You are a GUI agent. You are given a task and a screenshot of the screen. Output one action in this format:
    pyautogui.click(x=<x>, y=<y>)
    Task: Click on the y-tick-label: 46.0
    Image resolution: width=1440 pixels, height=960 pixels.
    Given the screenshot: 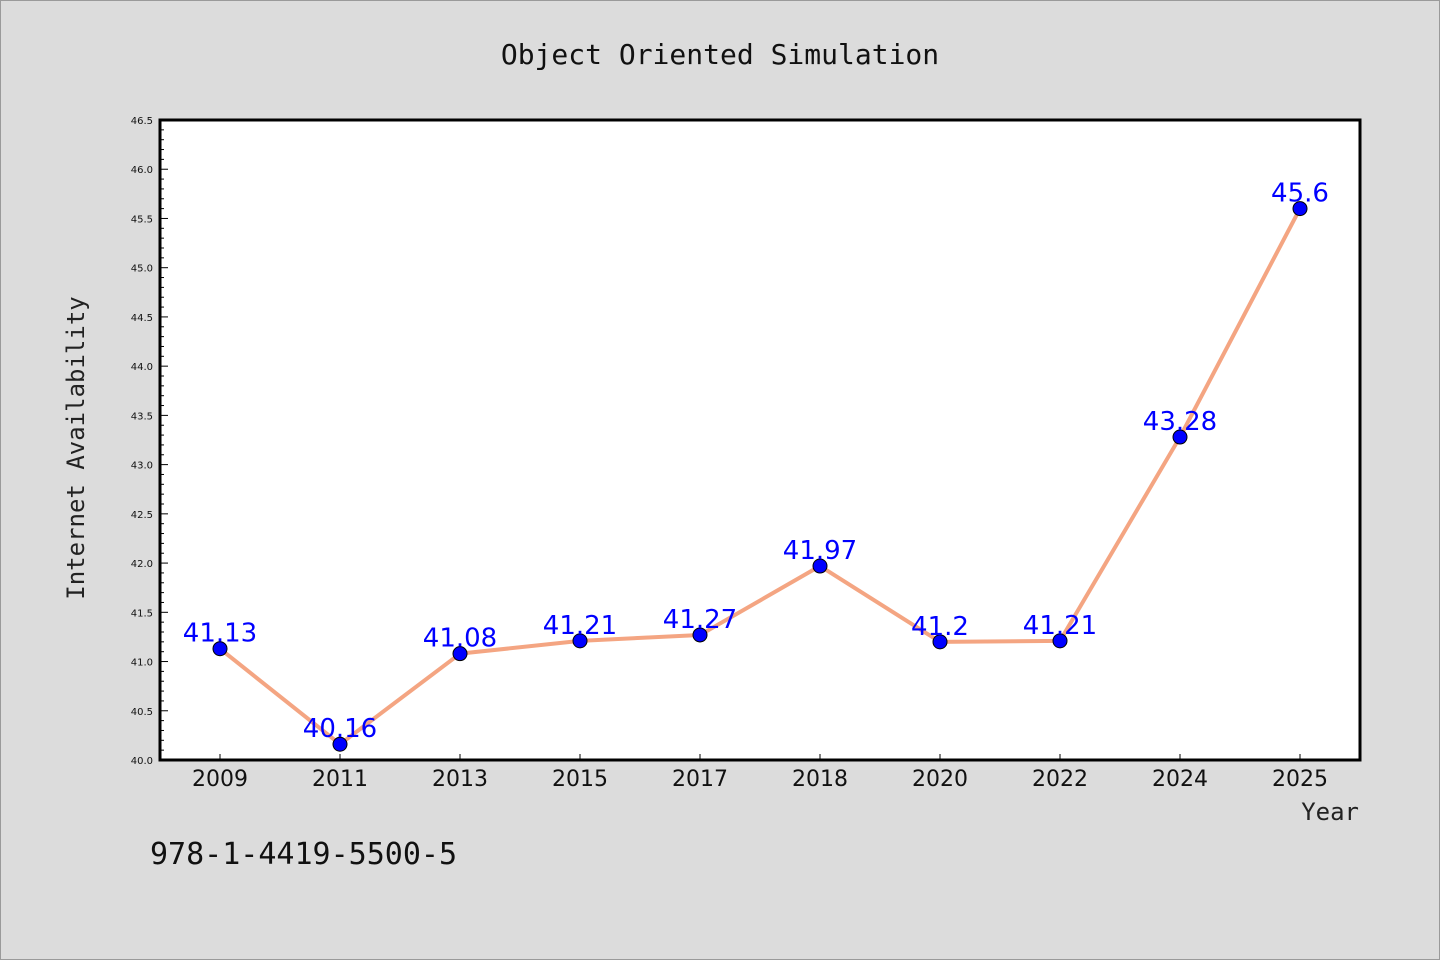 What is the action you would take?
    pyautogui.click(x=142, y=170)
    